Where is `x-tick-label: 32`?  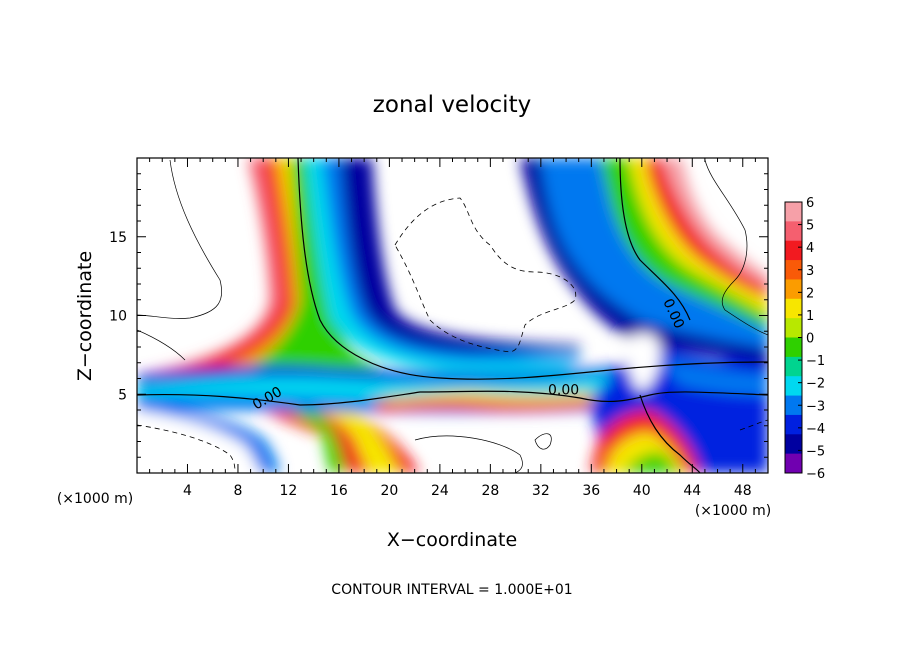
x-tick-label: 32 is located at coordinates (541, 491).